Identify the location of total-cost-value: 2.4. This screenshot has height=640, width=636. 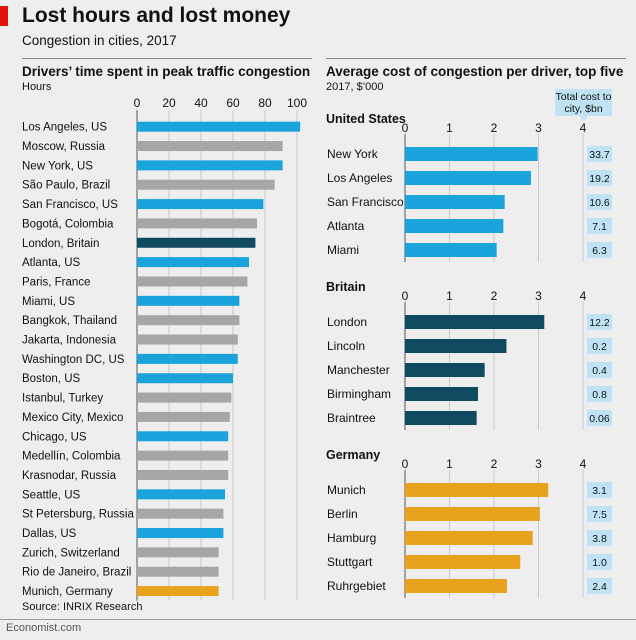
(599, 587).